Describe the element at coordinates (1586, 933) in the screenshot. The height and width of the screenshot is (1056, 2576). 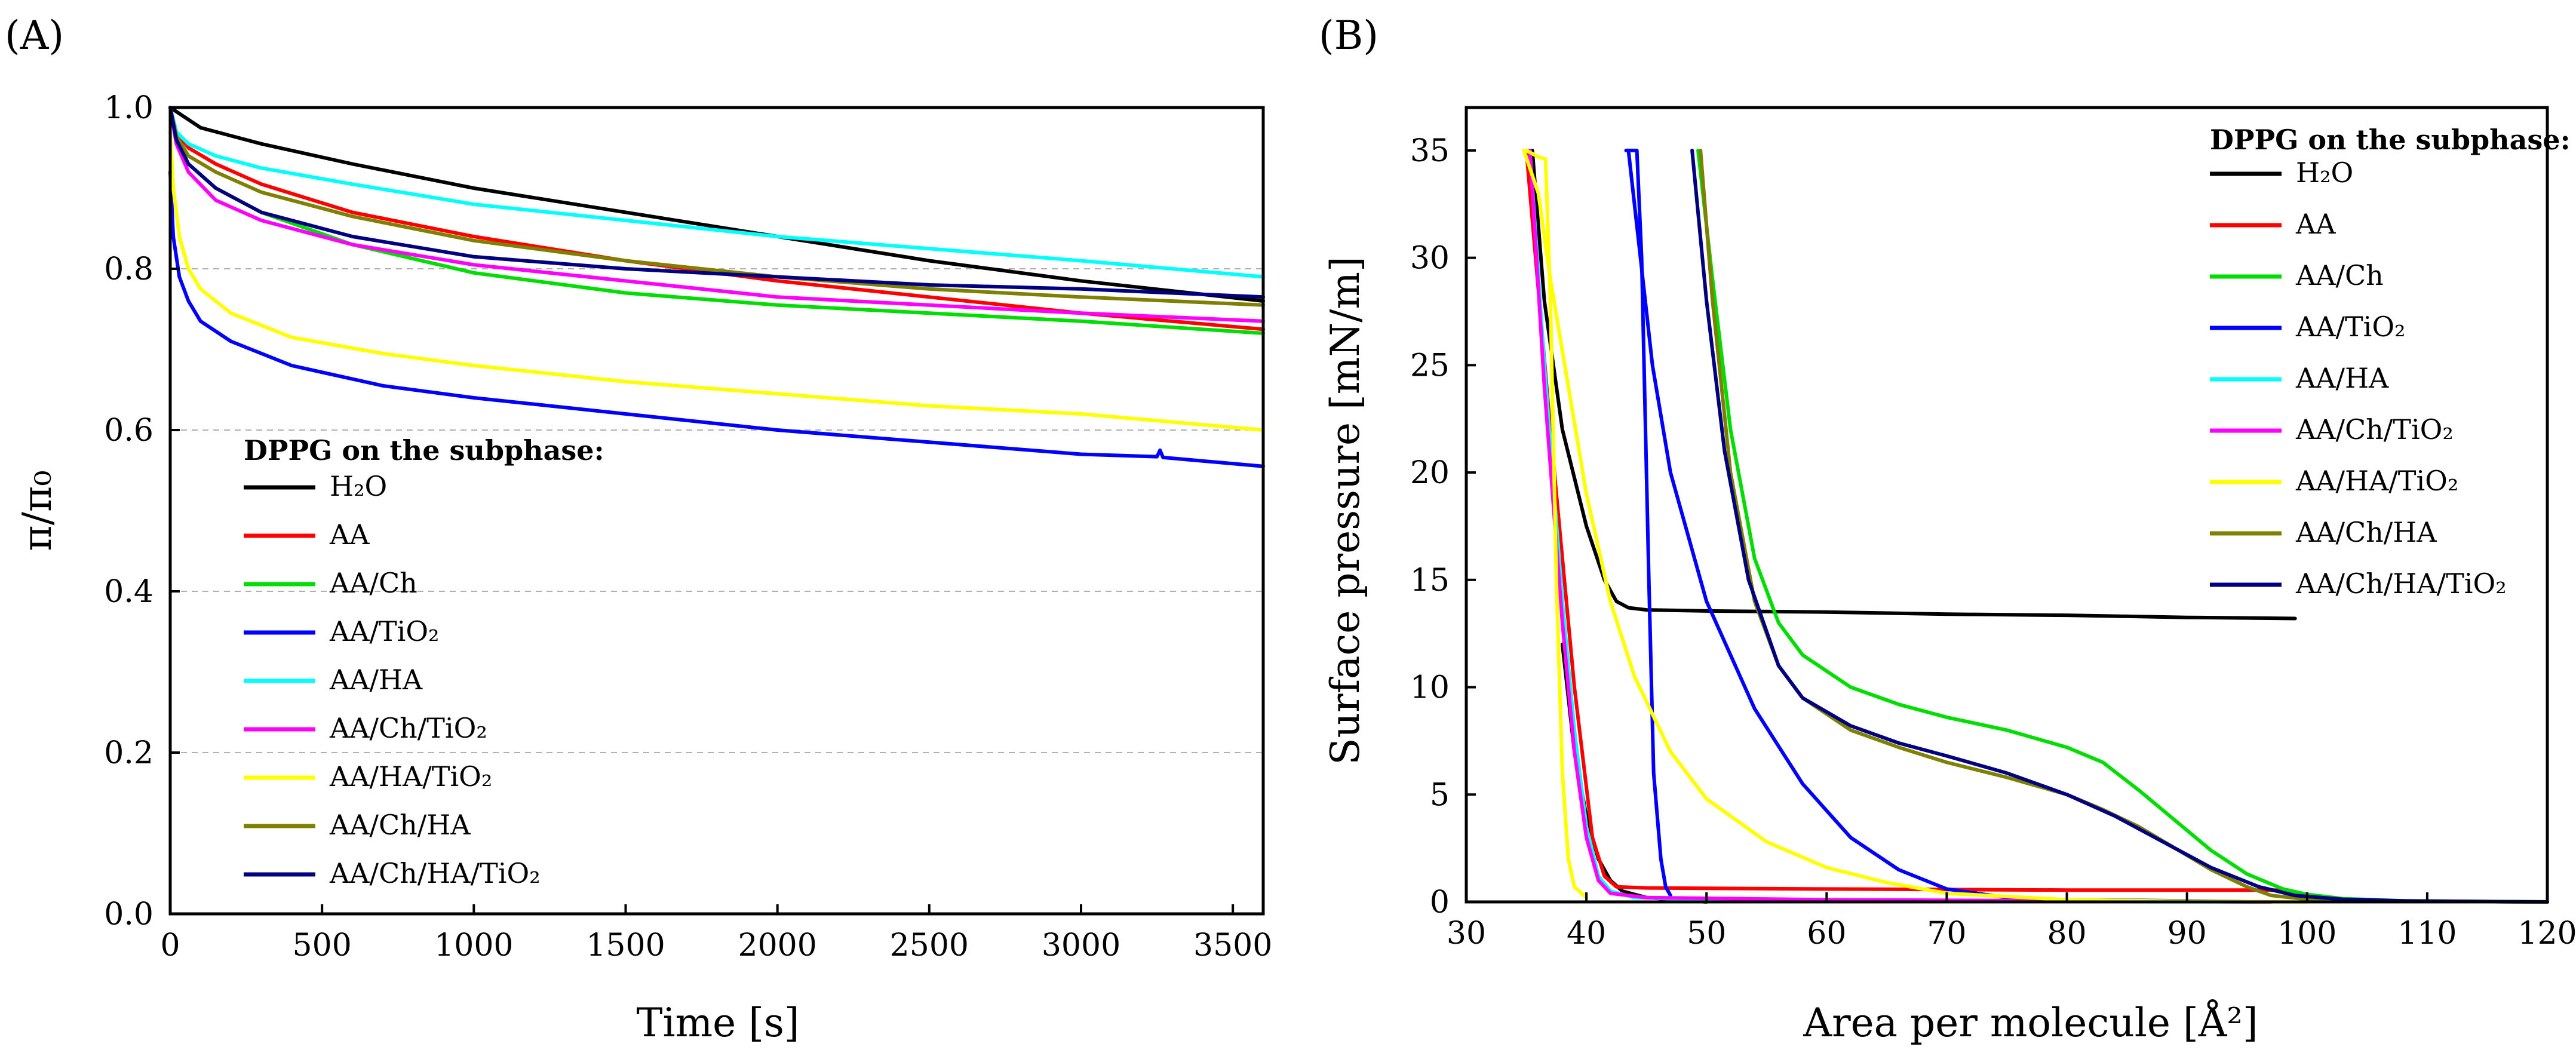
I see `panel-b-x-tick-label: 40` at that location.